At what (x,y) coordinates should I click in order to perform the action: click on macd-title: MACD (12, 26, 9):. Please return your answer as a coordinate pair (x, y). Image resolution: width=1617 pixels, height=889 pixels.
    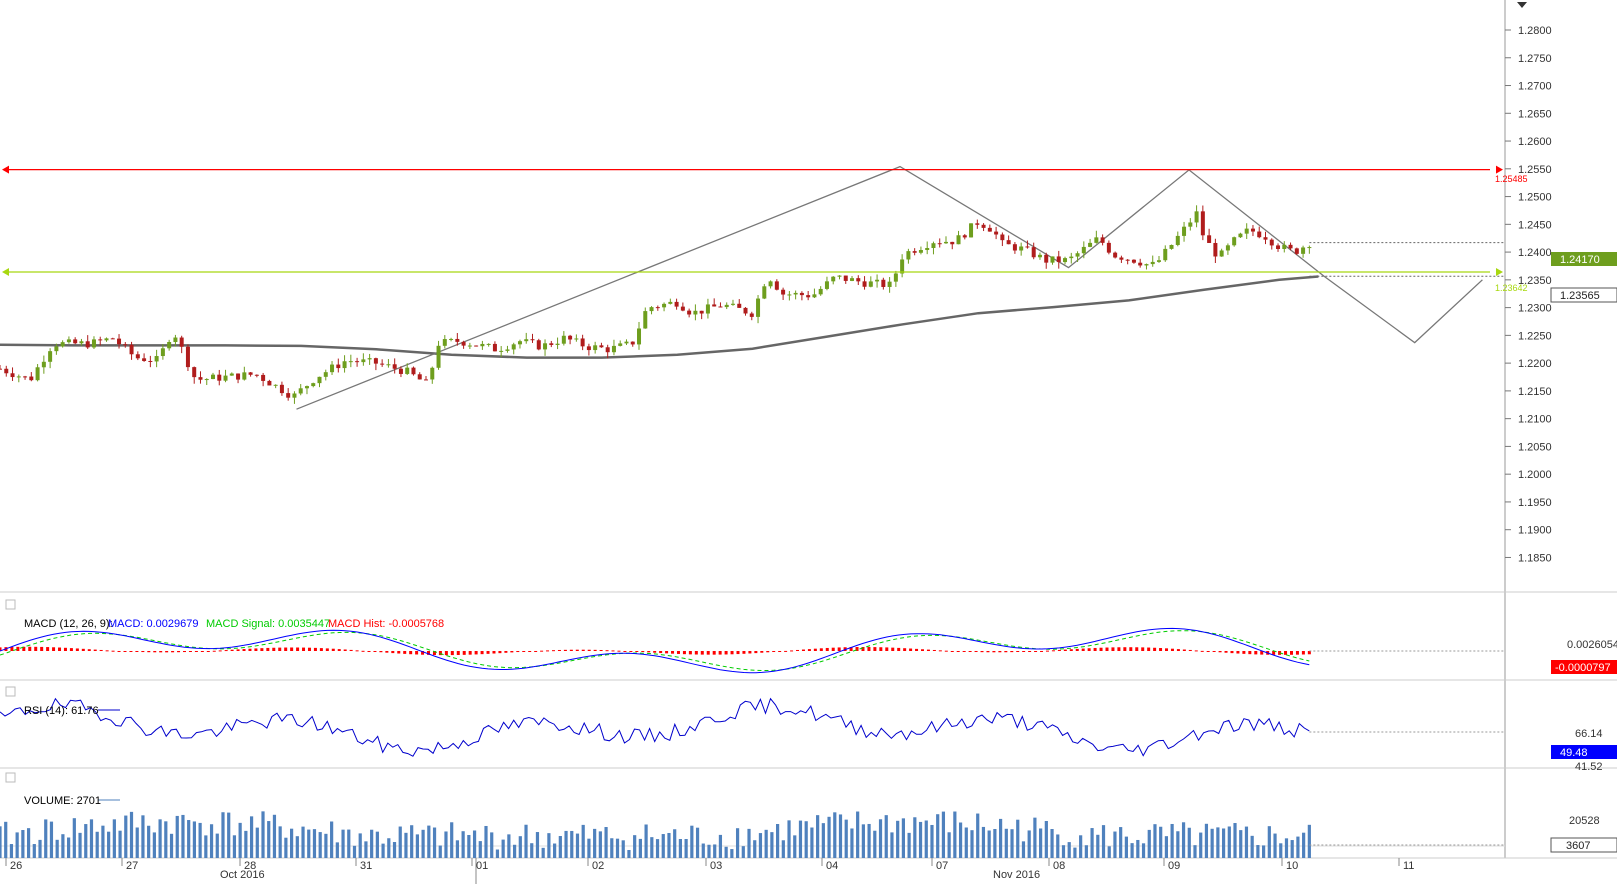
    Looking at the image, I should click on (68, 624).